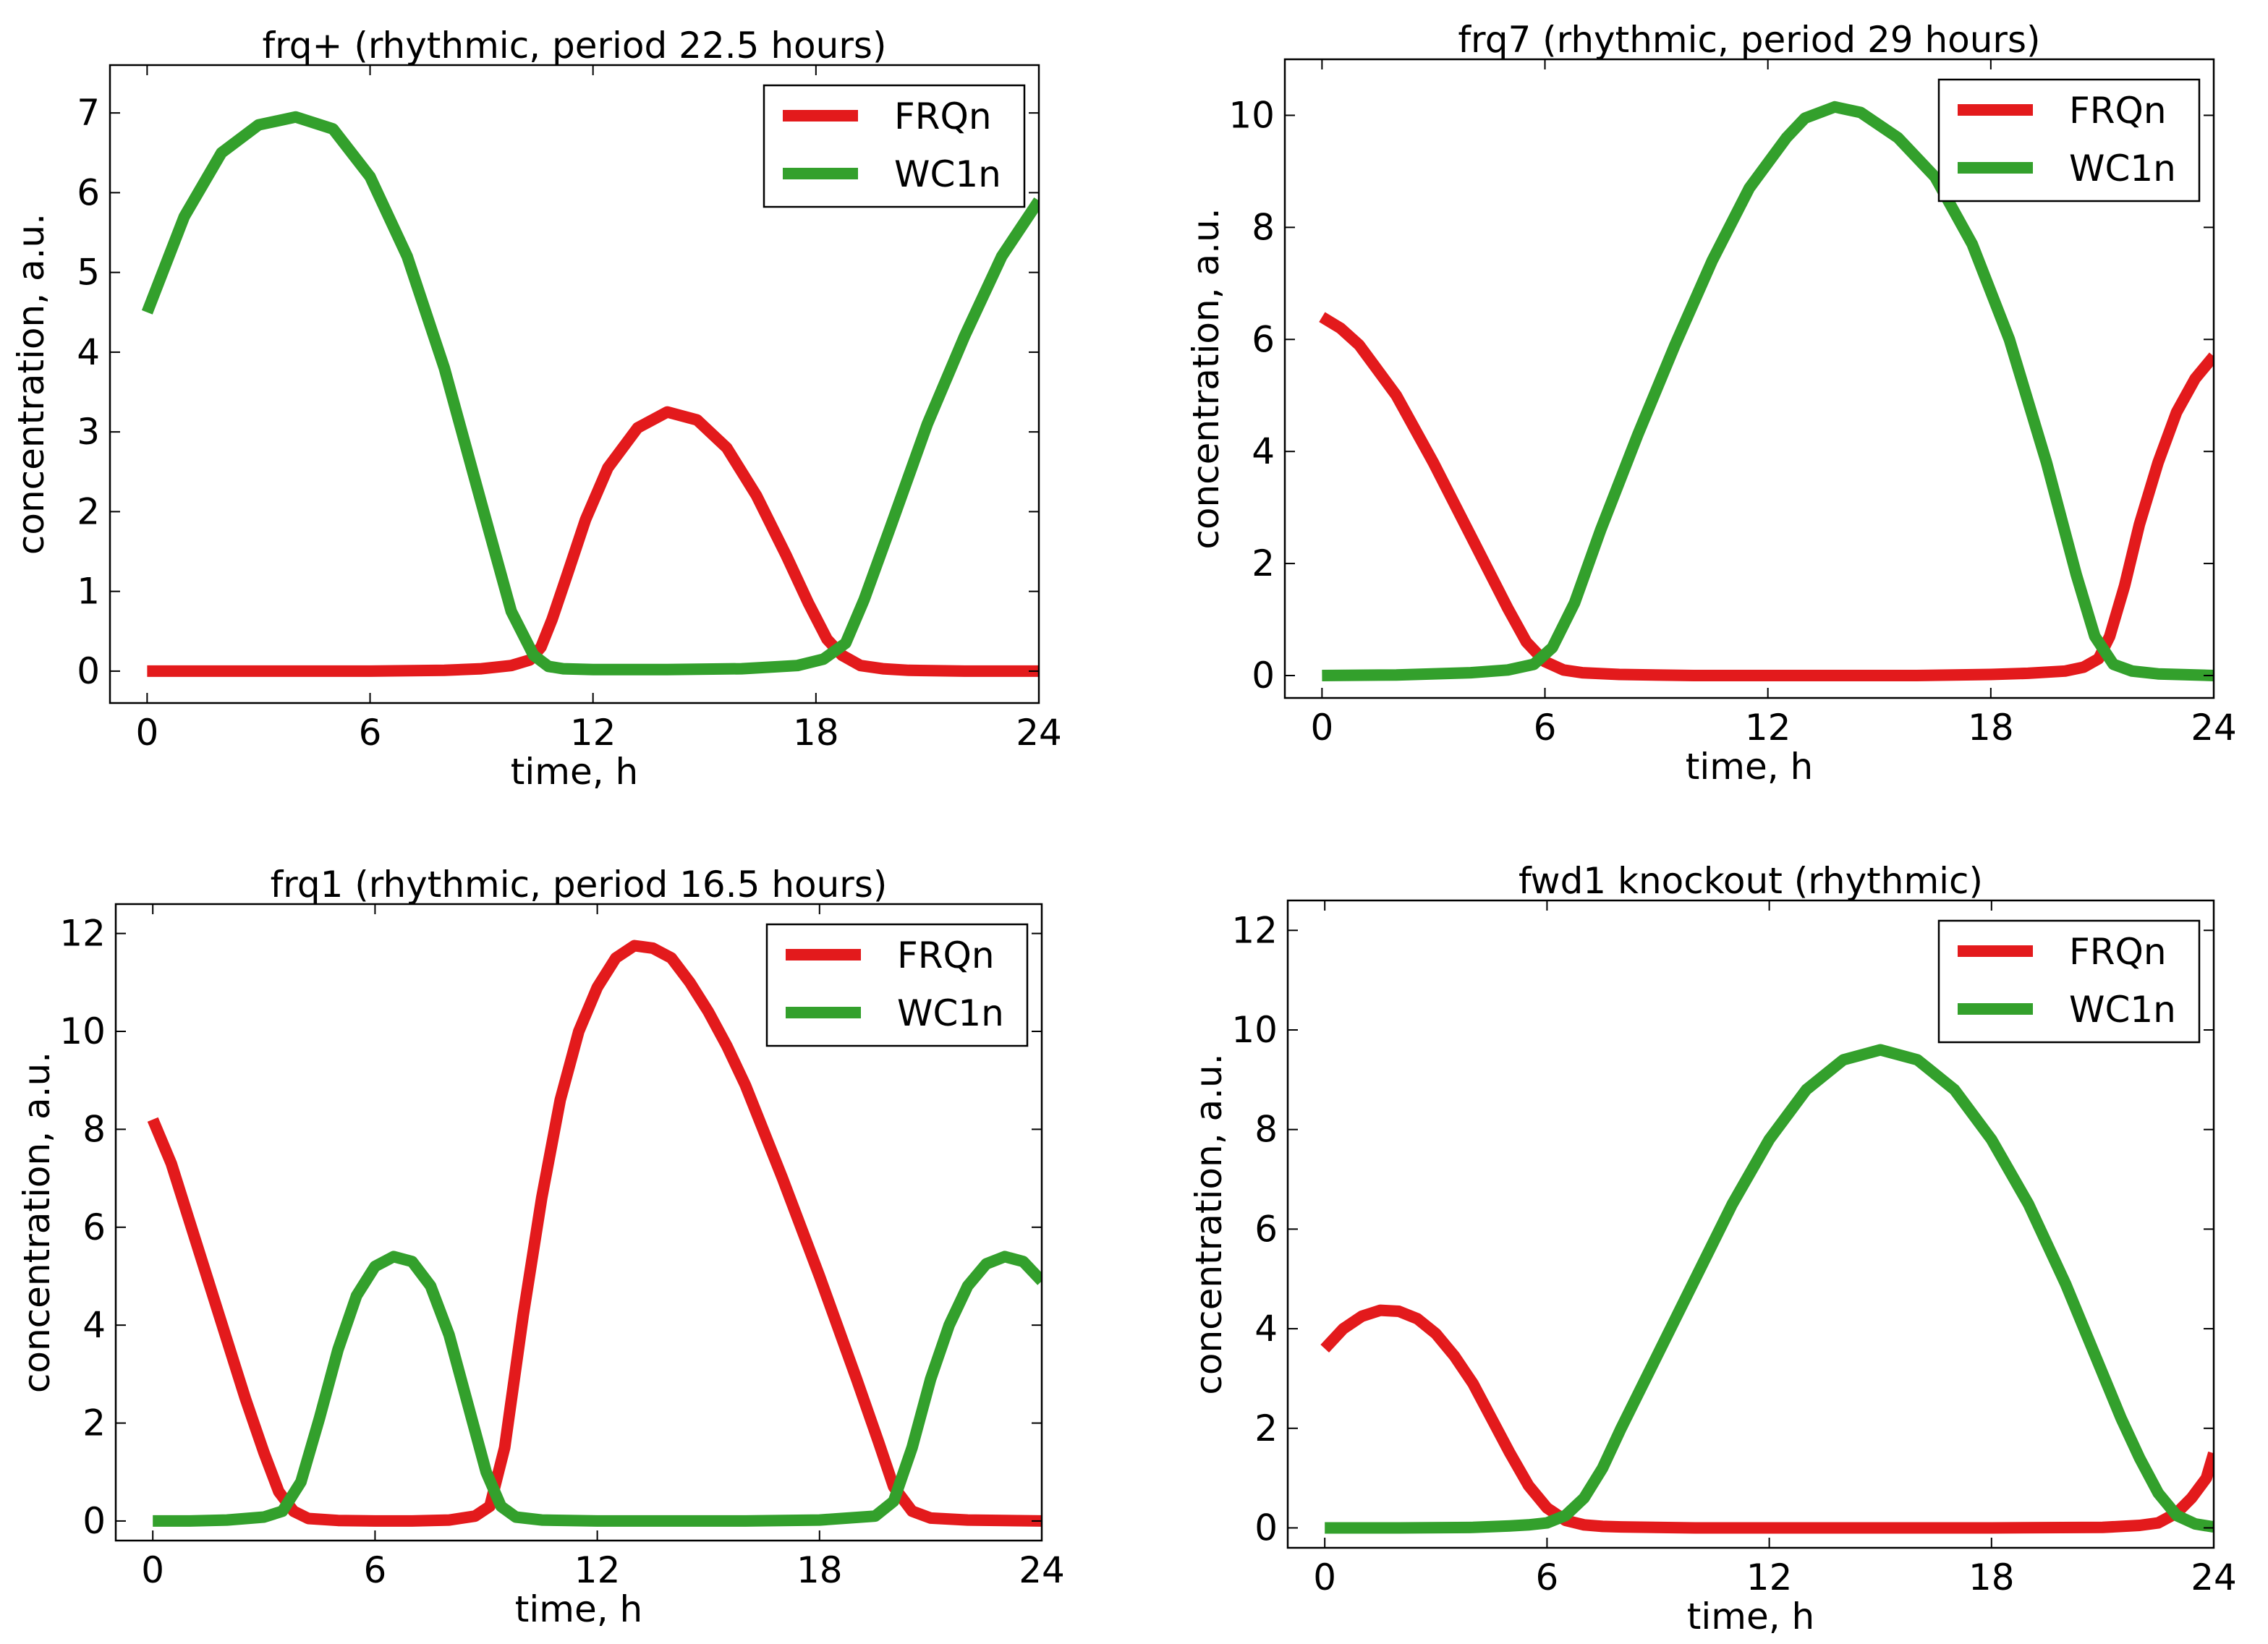  I want to click on y-tick-label: 7, so click(88, 113).